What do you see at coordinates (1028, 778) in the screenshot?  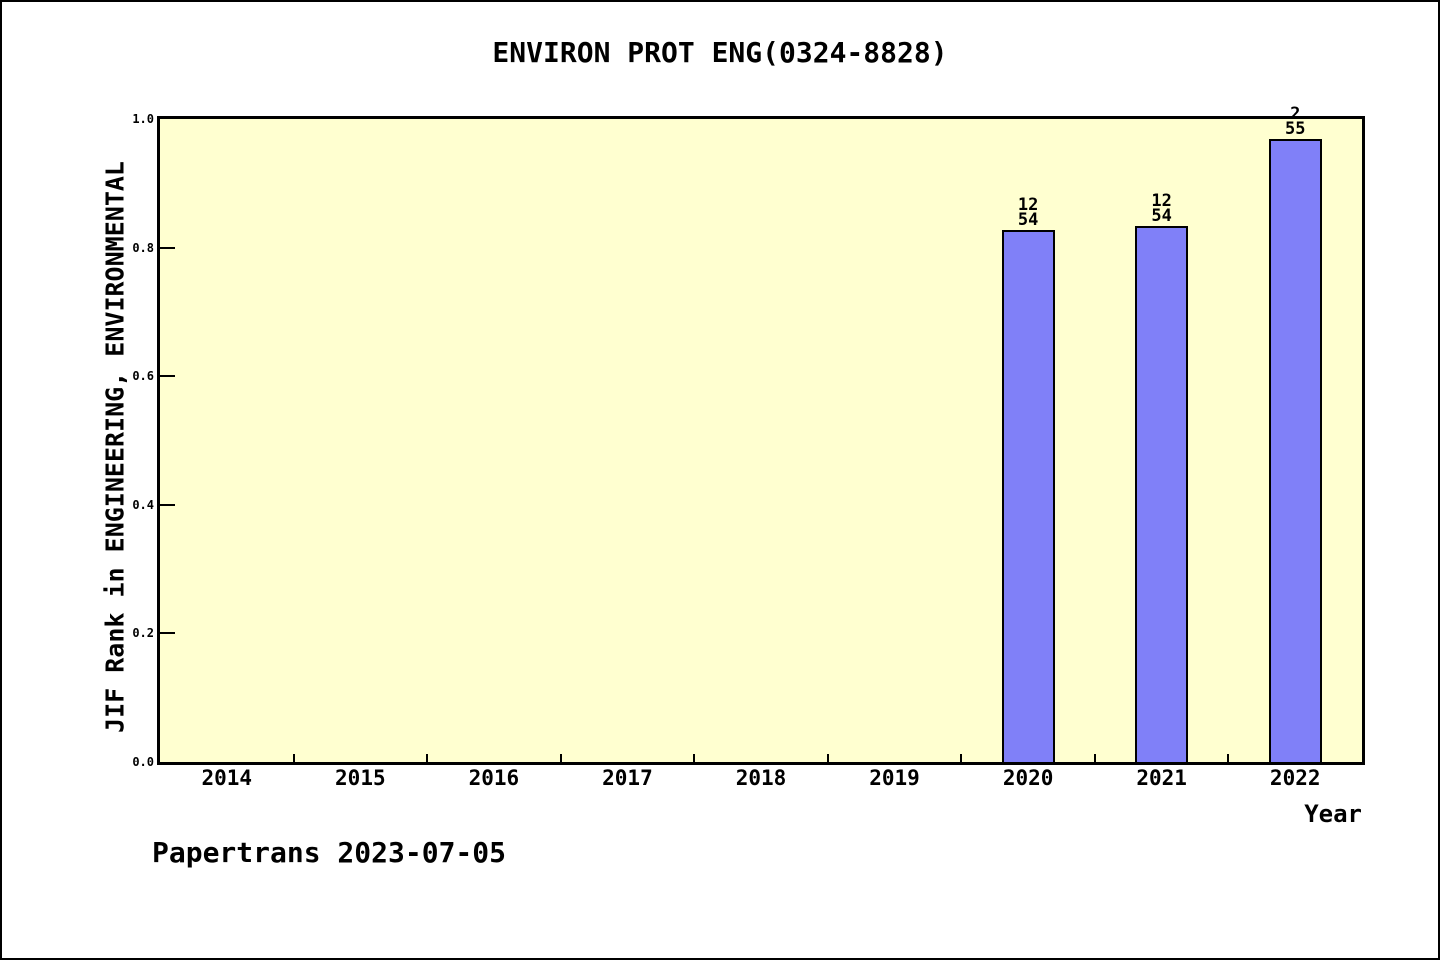 I see `x-tick-label-2020: 2020` at bounding box center [1028, 778].